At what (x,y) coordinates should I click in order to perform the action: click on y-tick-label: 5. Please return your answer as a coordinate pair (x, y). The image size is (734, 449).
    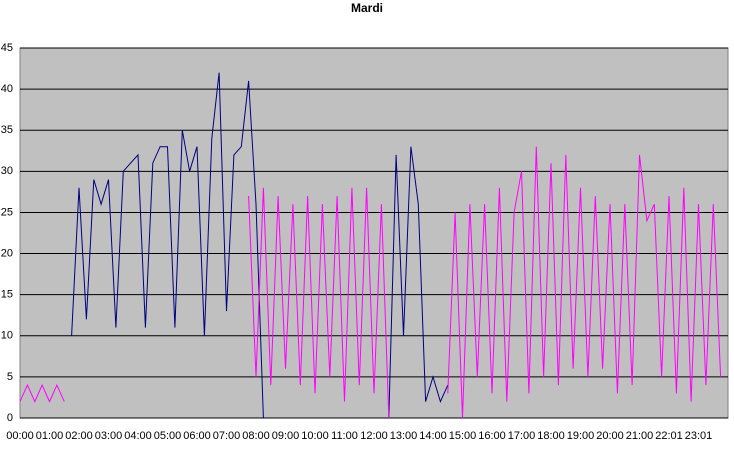
    Looking at the image, I should click on (10, 377).